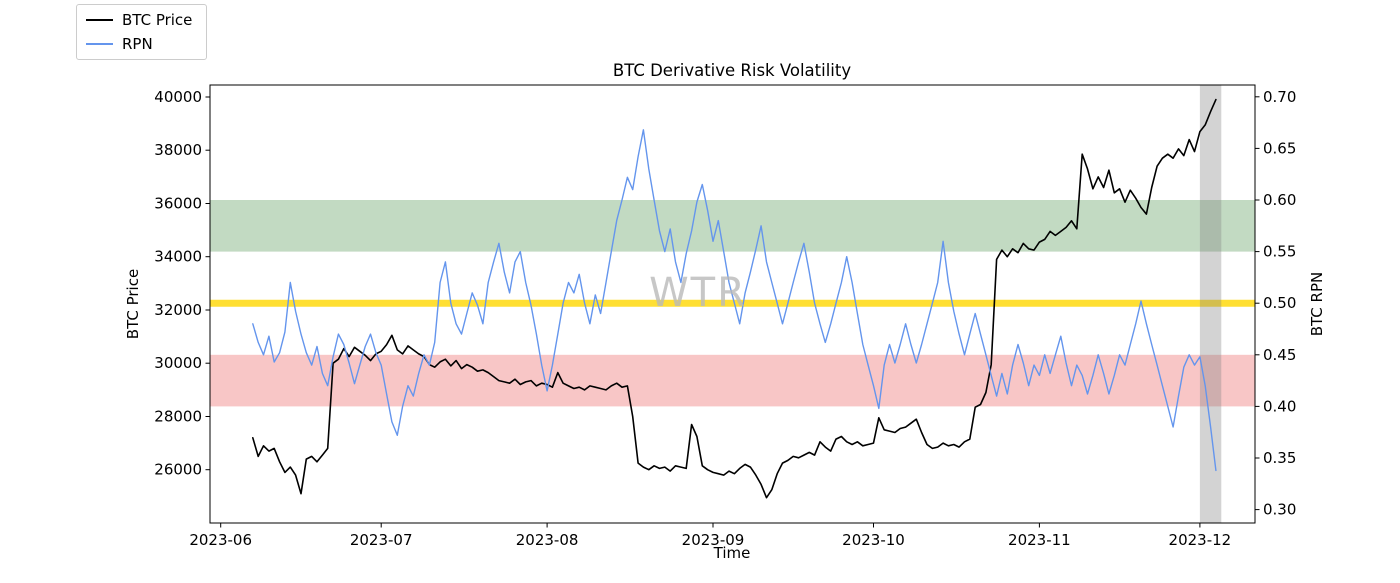 The image size is (1400, 583). Describe the element at coordinates (220, 540) in the screenshot. I see `x-tick-label: 2023-06` at that location.